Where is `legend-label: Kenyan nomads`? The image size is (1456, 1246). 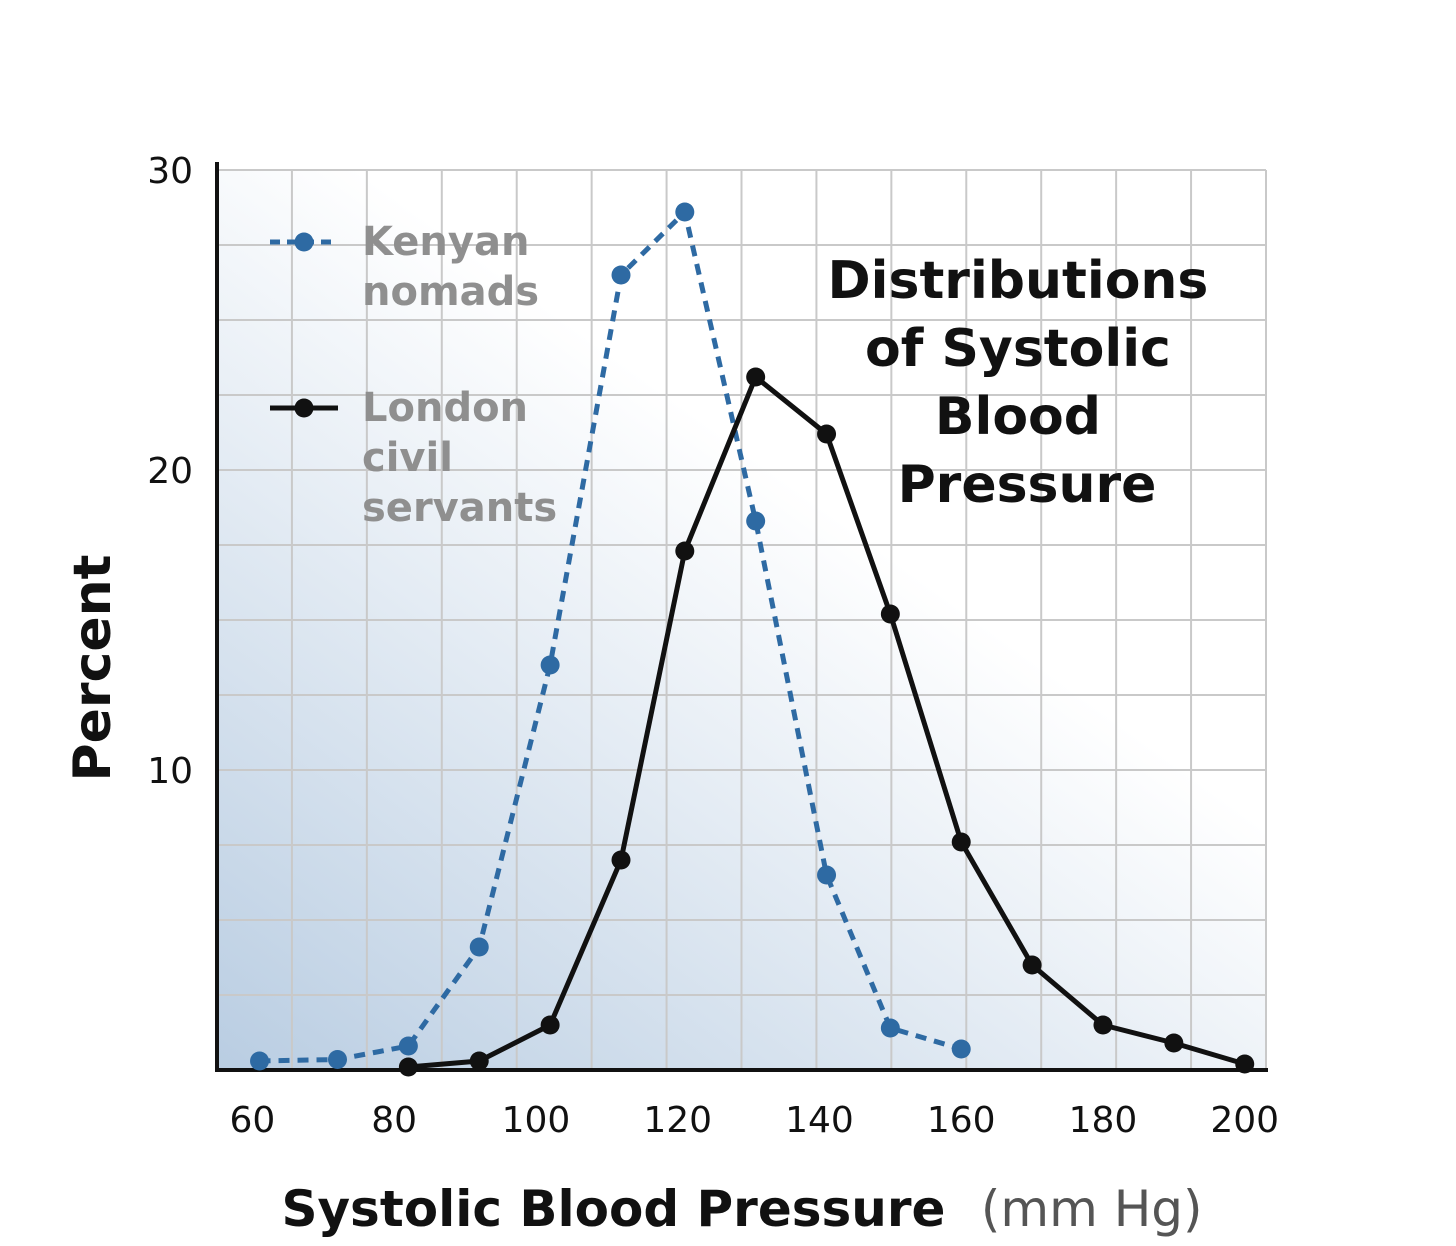
legend-label: Kenyan nomads is located at coordinates (450, 267).